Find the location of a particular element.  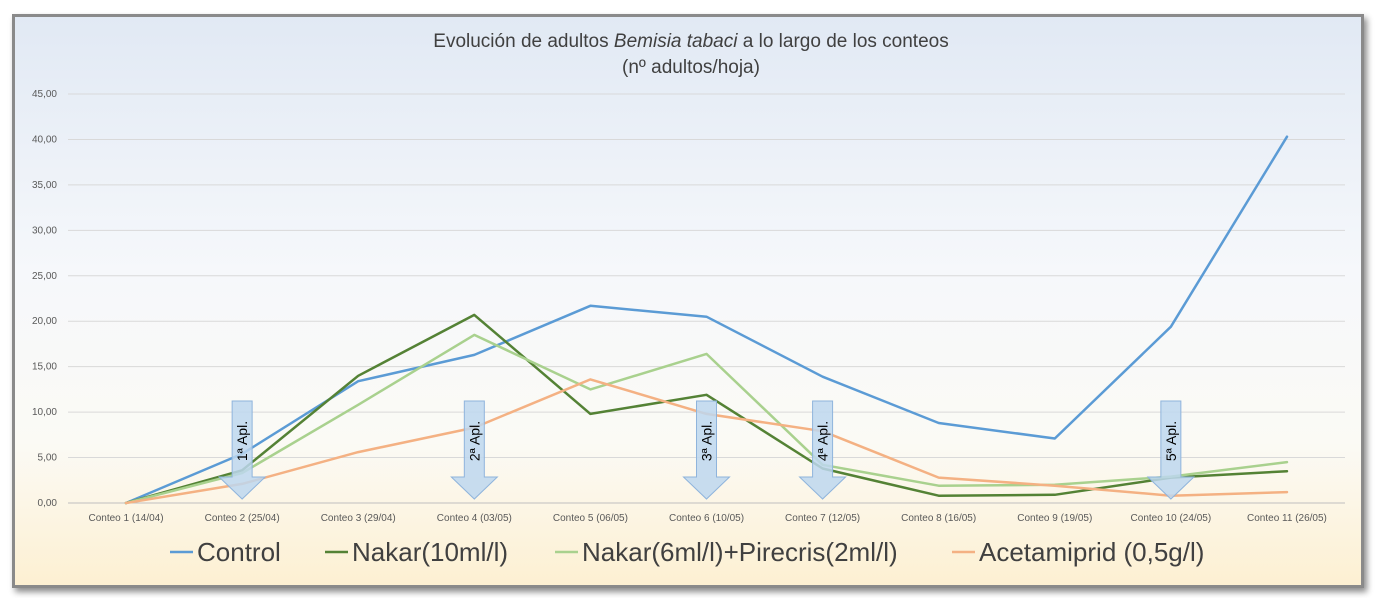

x-tick-label: Conteo 5 (06/05) is located at coordinates (590, 518).